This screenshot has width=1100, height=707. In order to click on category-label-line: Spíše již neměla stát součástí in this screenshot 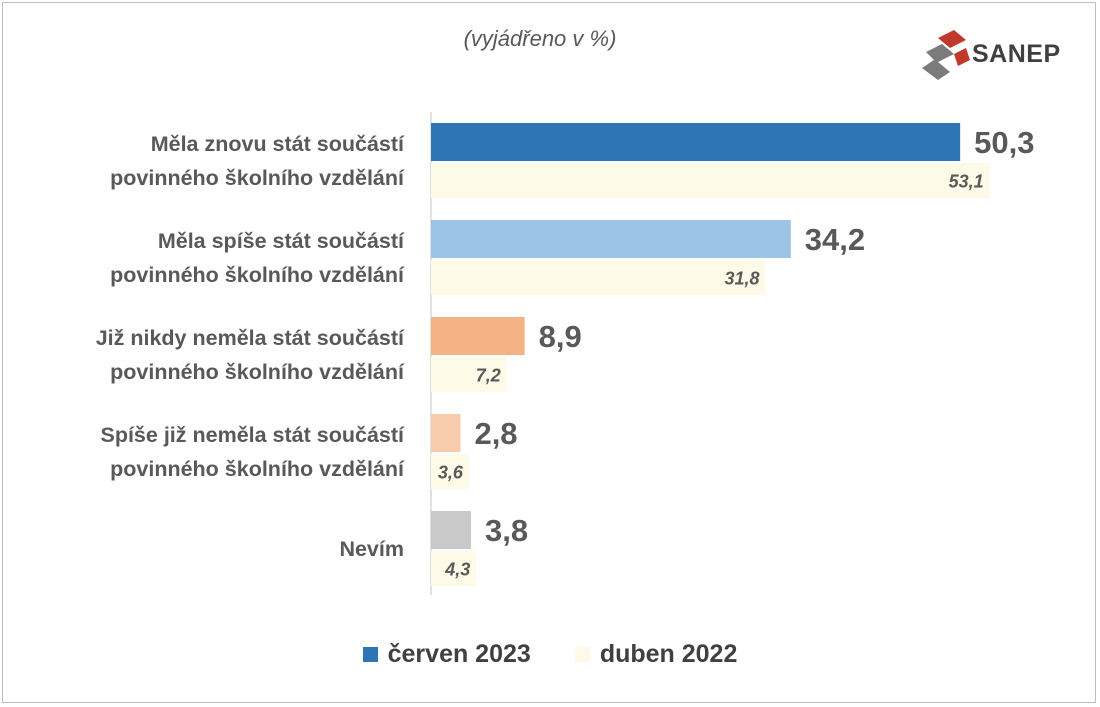, I will do `click(252, 434)`.